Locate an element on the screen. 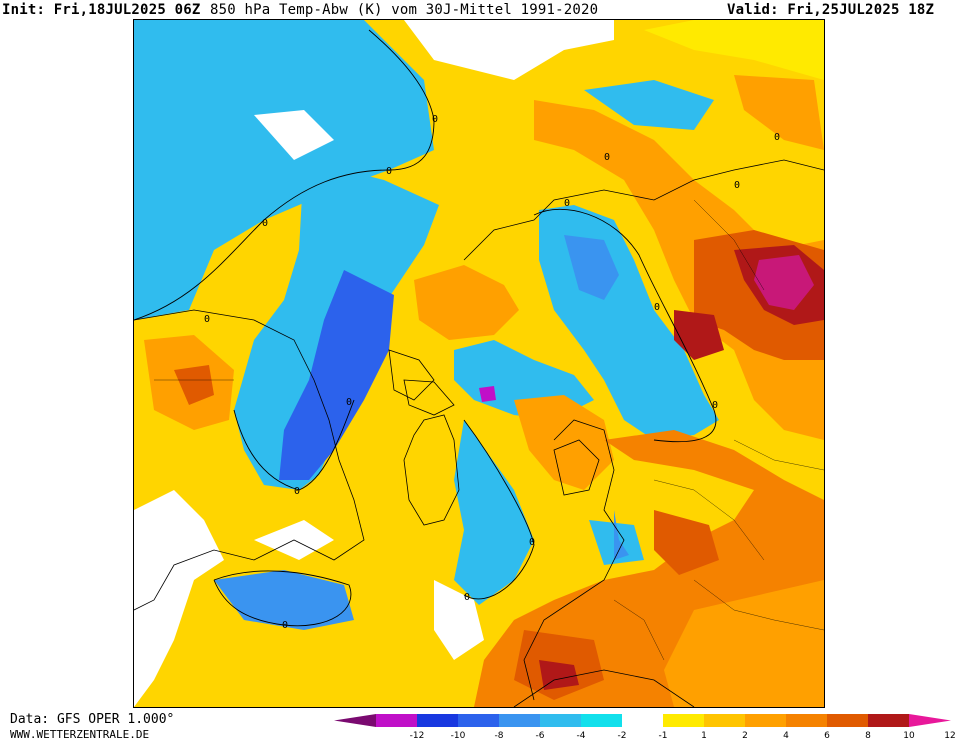 Image resolution: width=959 pixels, height=741 pixels. legend-tick-label: -8 is located at coordinates (499, 735).